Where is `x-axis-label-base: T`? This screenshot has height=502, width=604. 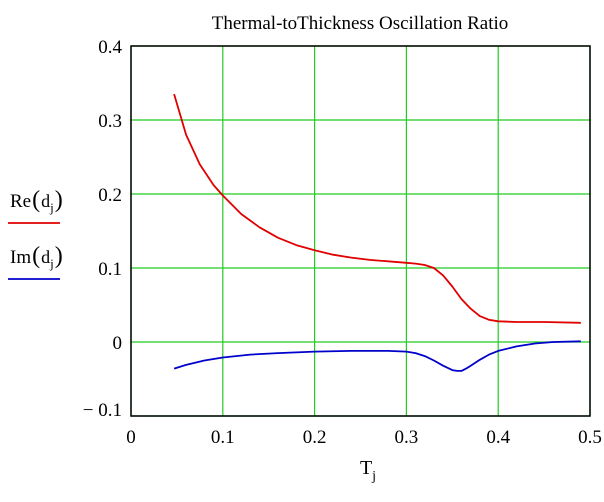 x-axis-label-base: T is located at coordinates (366, 468).